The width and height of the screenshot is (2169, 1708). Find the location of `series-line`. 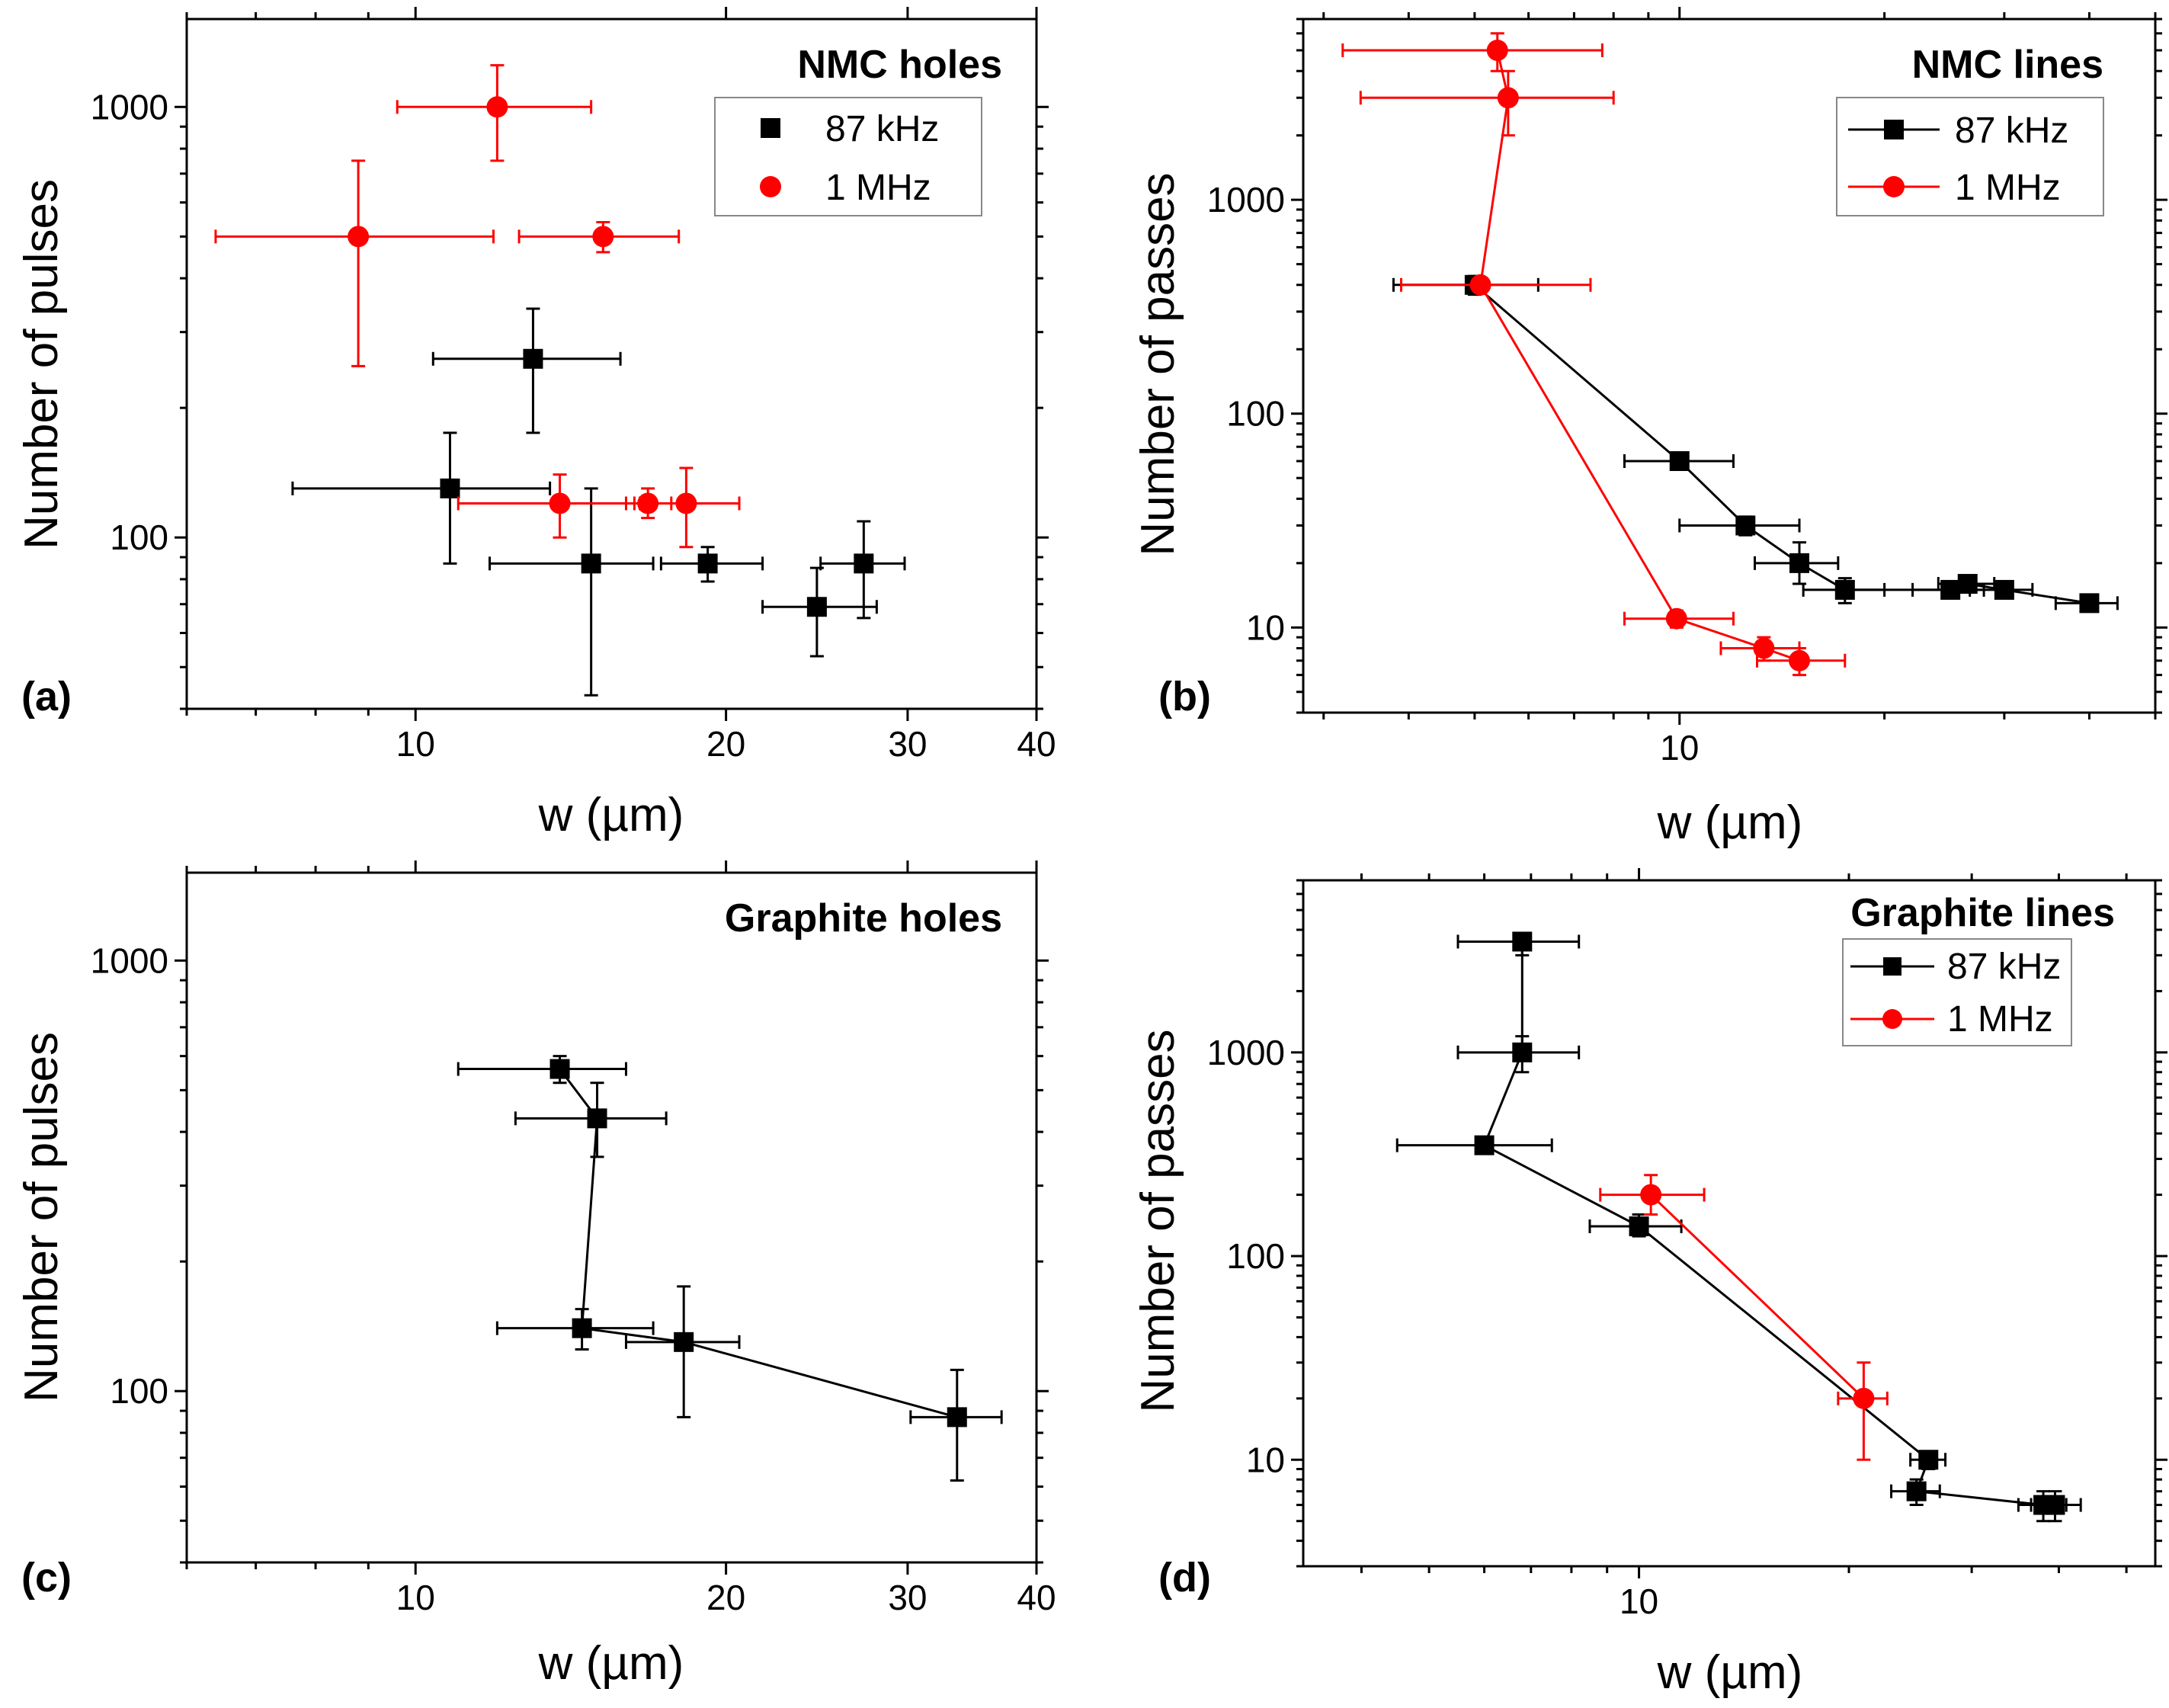

series-line is located at coordinates (1757, 1296).